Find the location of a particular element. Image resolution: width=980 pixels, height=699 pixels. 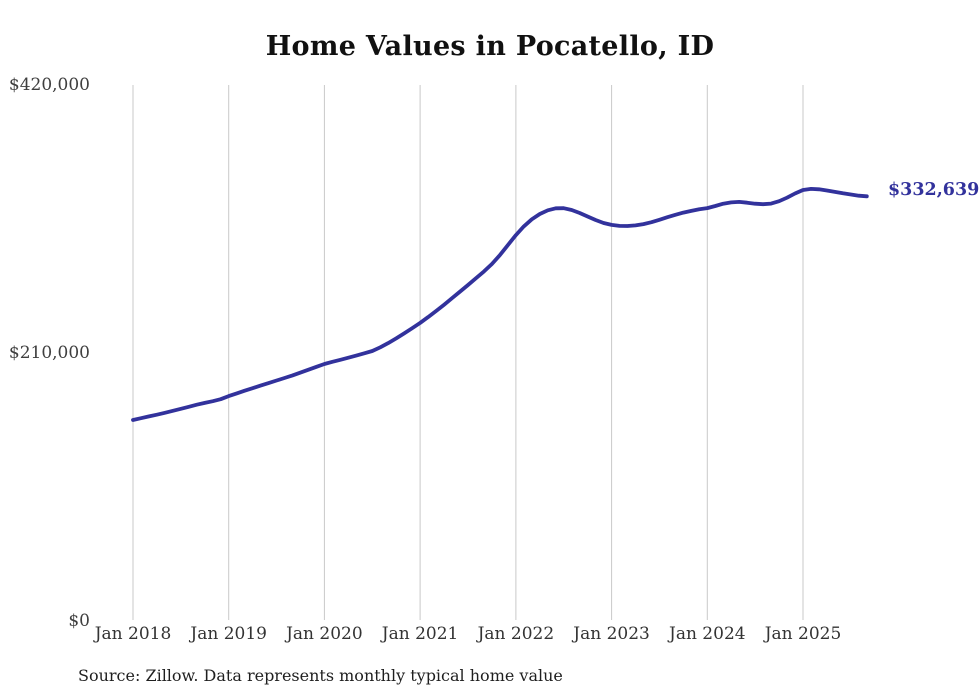

x-tick-label-jan-2024: Jan 2024 is located at coordinates (707, 634).